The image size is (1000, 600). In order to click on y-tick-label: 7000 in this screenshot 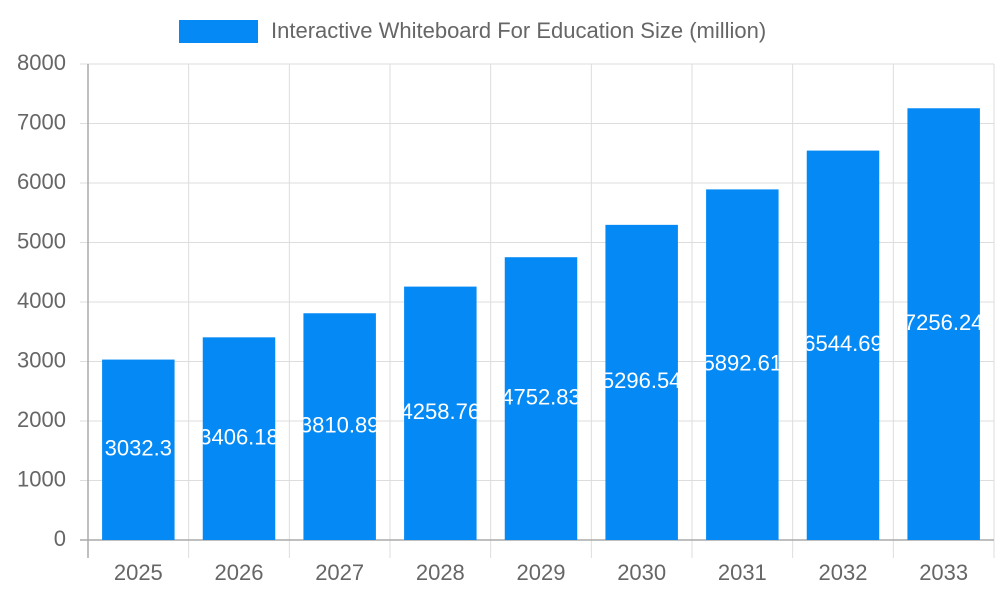, I will do `click(41, 121)`.